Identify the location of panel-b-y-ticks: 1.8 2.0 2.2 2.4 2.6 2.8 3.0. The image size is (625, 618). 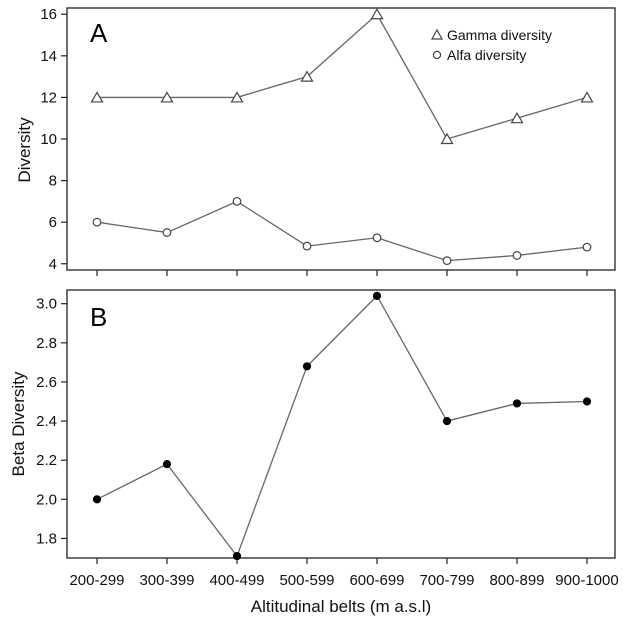
(51, 421).